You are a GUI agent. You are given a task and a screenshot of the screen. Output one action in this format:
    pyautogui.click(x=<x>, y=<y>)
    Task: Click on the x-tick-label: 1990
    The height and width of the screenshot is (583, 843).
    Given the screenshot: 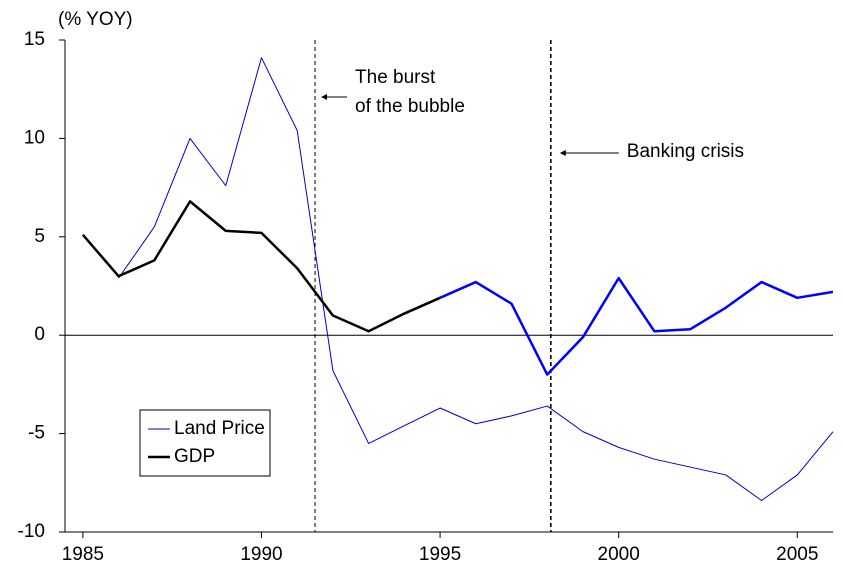 What is the action you would take?
    pyautogui.click(x=261, y=554)
    